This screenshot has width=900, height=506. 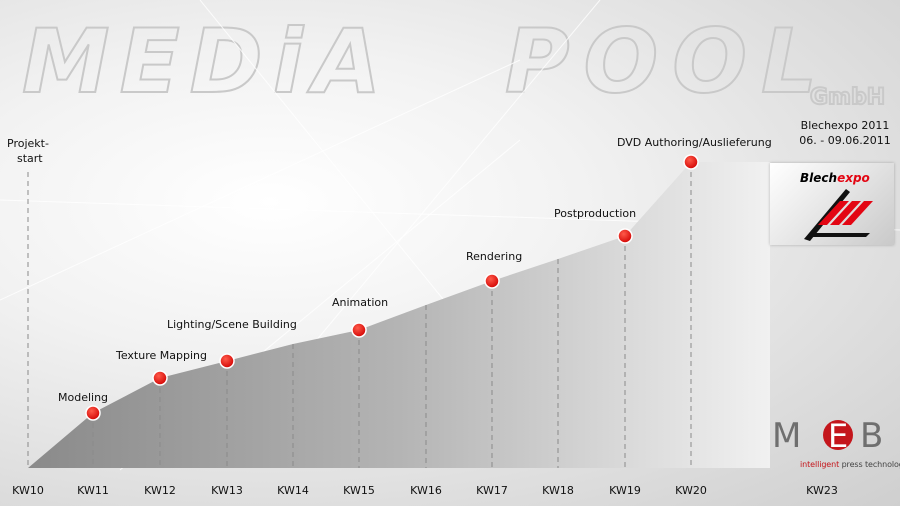 I want to click on week-label: KW13, so click(x=227, y=490).